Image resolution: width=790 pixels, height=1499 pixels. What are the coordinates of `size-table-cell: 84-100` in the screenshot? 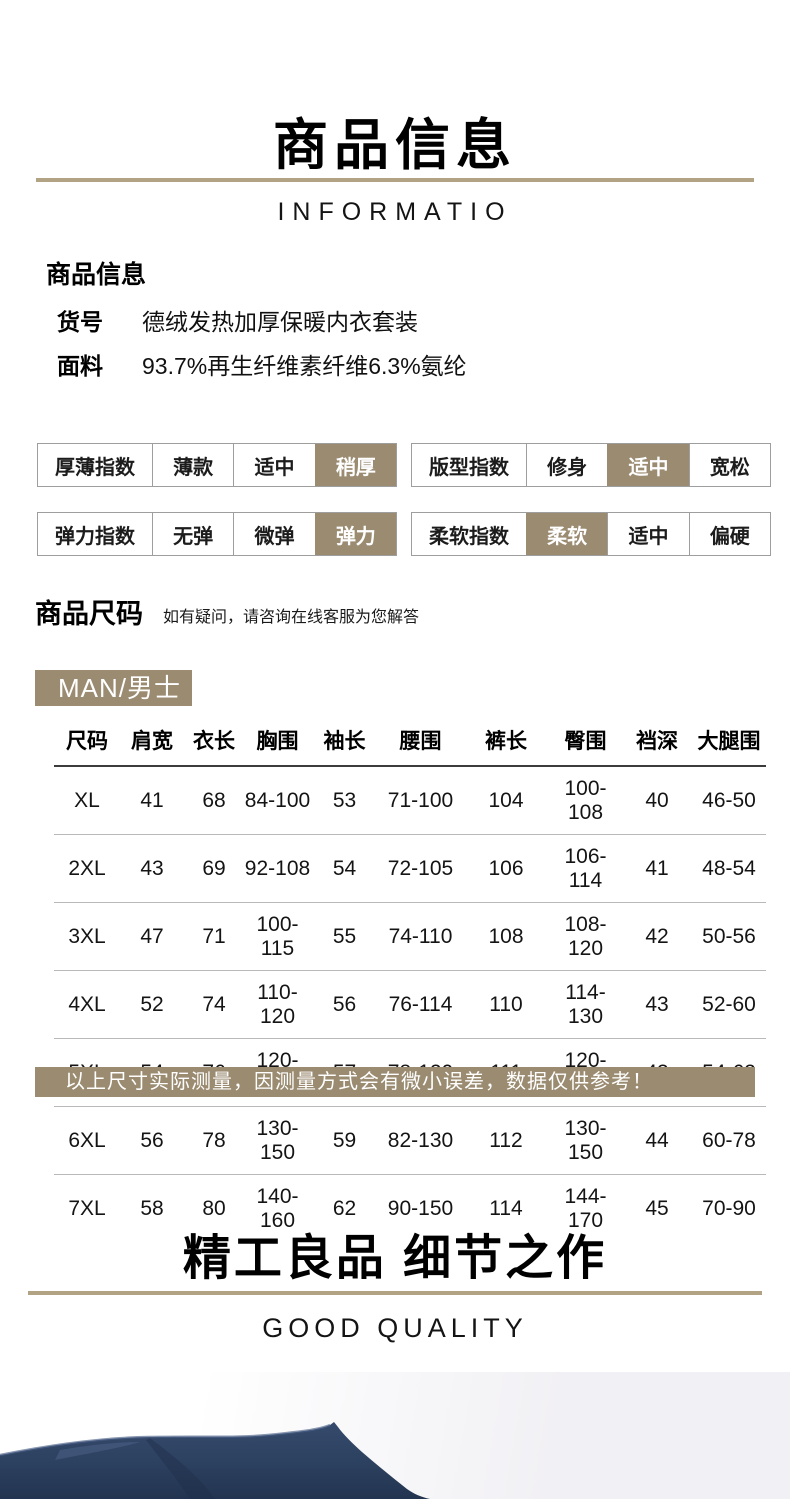 It's located at (277, 800).